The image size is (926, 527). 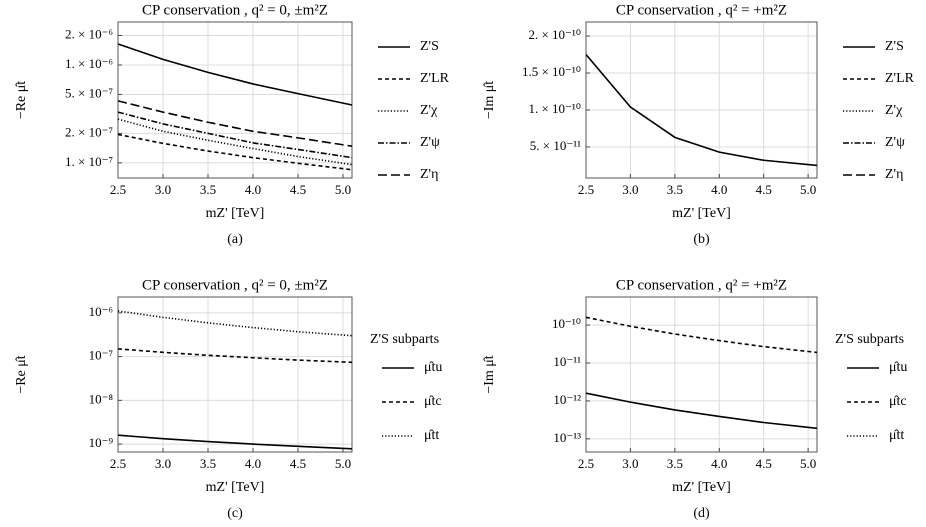 What do you see at coordinates (551, 71) in the screenshot?
I see `y-tick-label: 1.5 × 10⁻¹⁰` at bounding box center [551, 71].